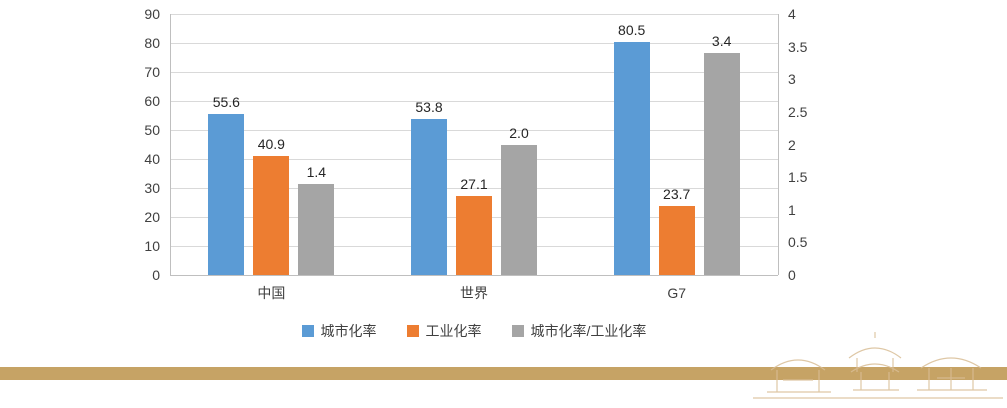 The image size is (1007, 408). What do you see at coordinates (676, 293) in the screenshot?
I see `category-label: G7` at bounding box center [676, 293].